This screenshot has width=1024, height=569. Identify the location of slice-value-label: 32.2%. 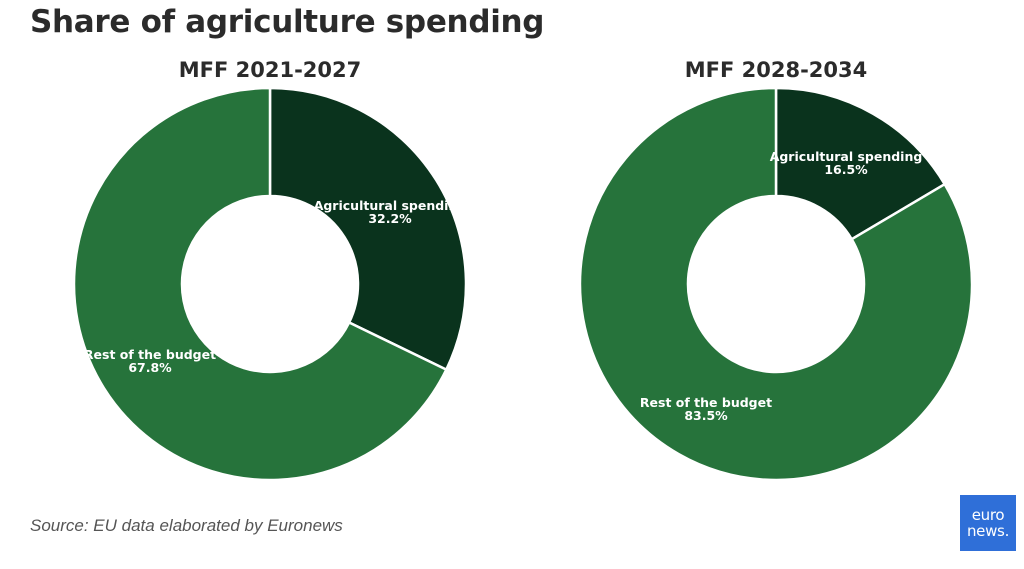
(390, 218).